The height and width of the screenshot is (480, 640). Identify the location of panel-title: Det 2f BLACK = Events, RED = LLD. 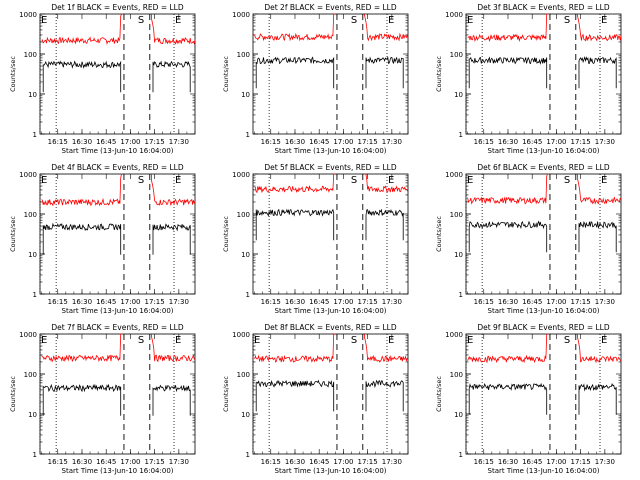
(330, 7).